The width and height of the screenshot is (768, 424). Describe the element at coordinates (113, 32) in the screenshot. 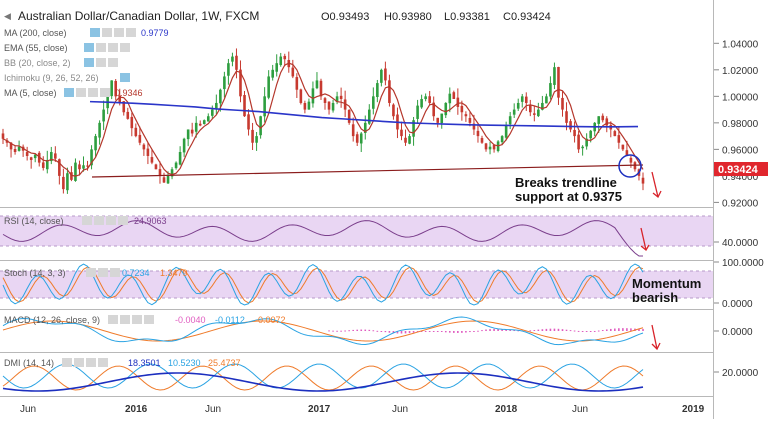

I see `legend-ma200-controls` at that location.